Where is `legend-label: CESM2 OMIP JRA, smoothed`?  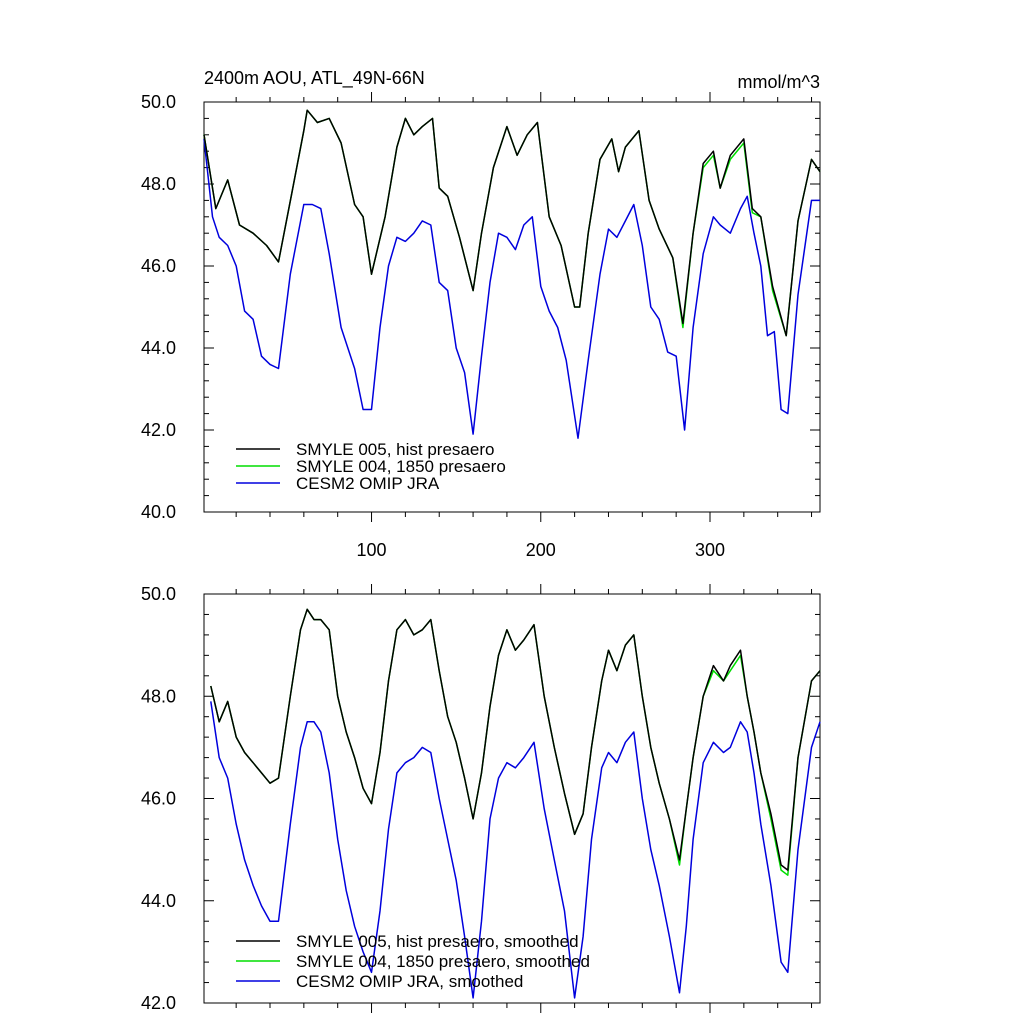
legend-label: CESM2 OMIP JRA, smoothed is located at coordinates (409, 981).